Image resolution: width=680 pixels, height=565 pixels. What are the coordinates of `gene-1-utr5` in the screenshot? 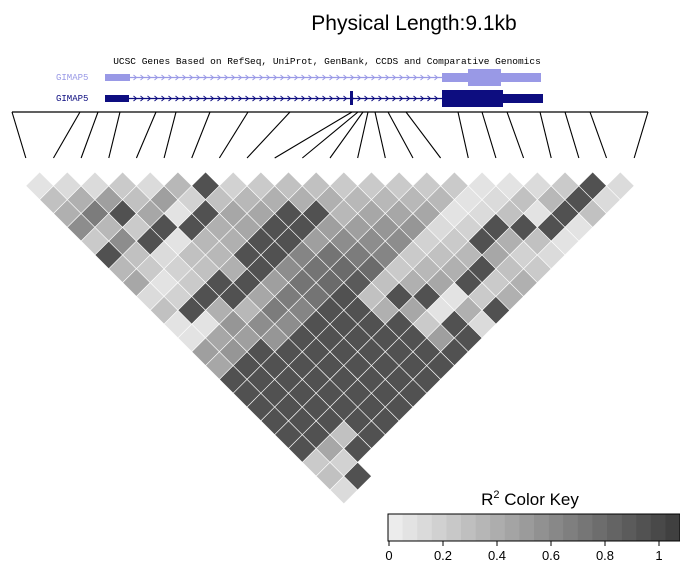 It's located at (117, 77).